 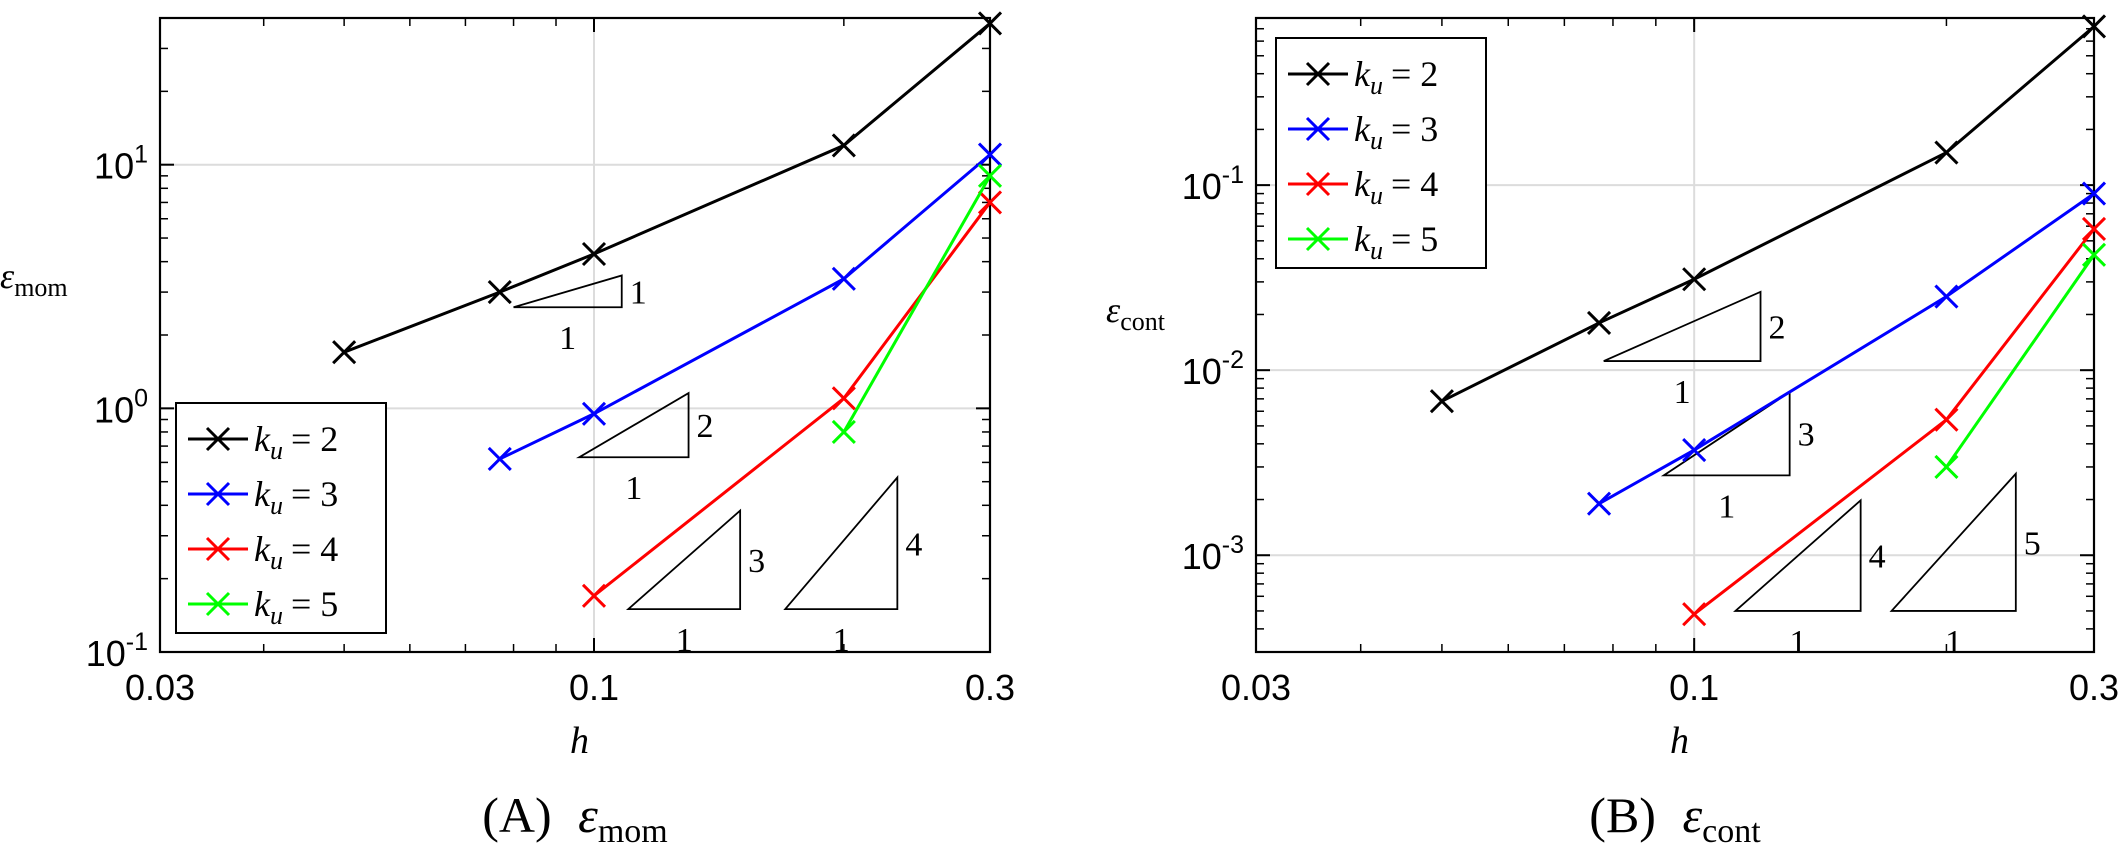 What do you see at coordinates (638, 292) in the screenshot?
I see `slope-rise-label: 1` at bounding box center [638, 292].